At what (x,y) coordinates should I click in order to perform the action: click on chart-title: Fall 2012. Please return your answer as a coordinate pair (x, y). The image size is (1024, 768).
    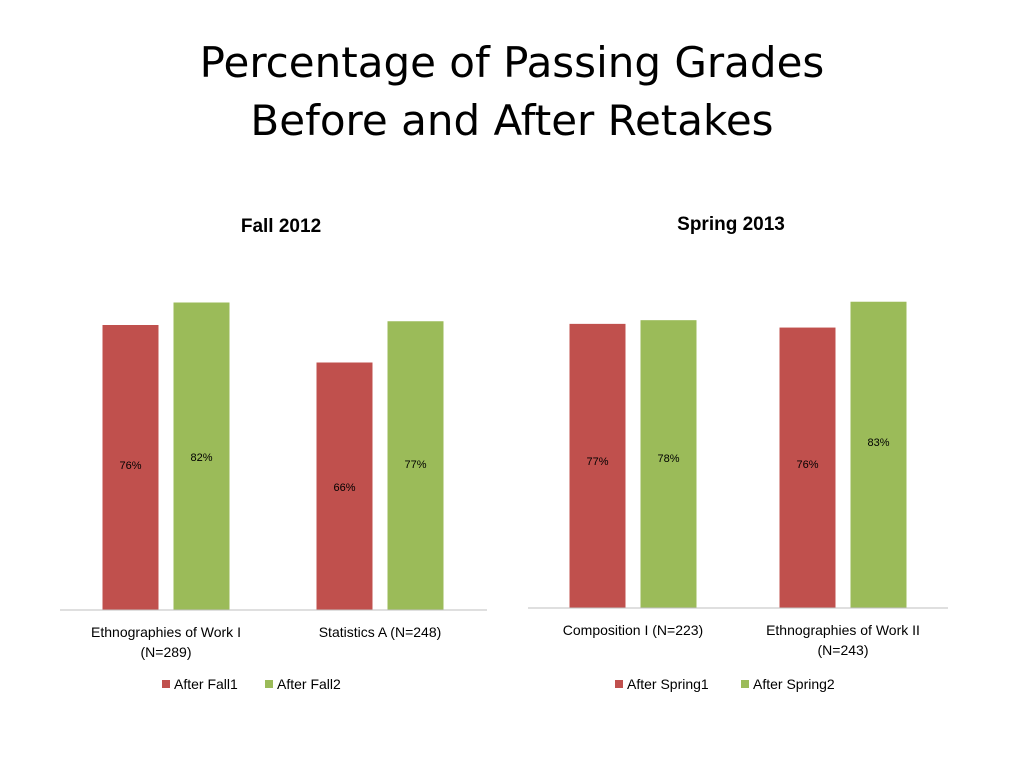
    Looking at the image, I should click on (281, 226).